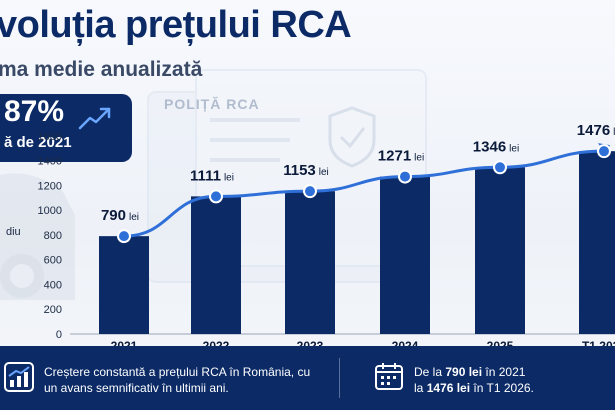 Image resolution: width=615 pixels, height=410 pixels. I want to click on y-tick-label: 800, so click(53, 236).